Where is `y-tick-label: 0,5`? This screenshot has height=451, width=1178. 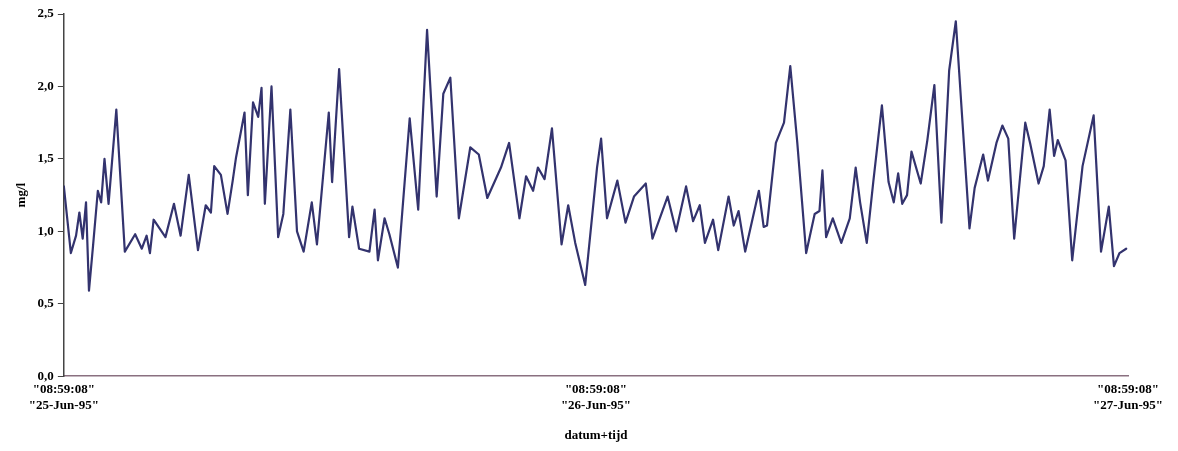 y-tick-label: 0,5 is located at coordinates (46, 303).